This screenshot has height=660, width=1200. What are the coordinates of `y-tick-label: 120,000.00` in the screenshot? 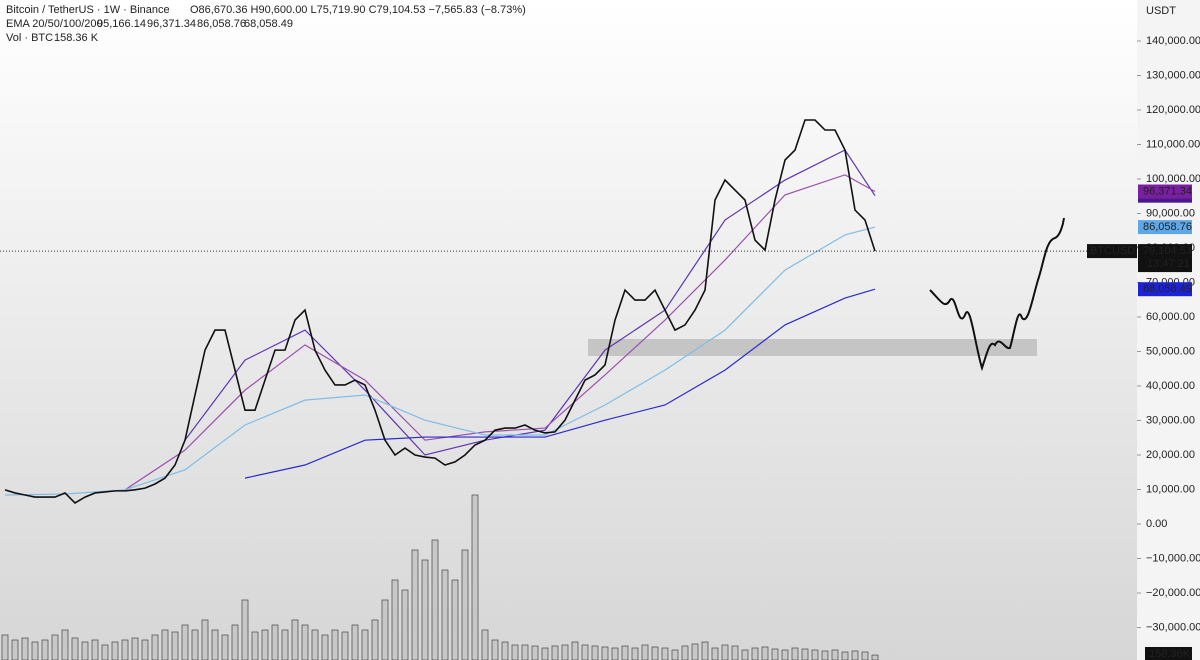 It's located at (1173, 110).